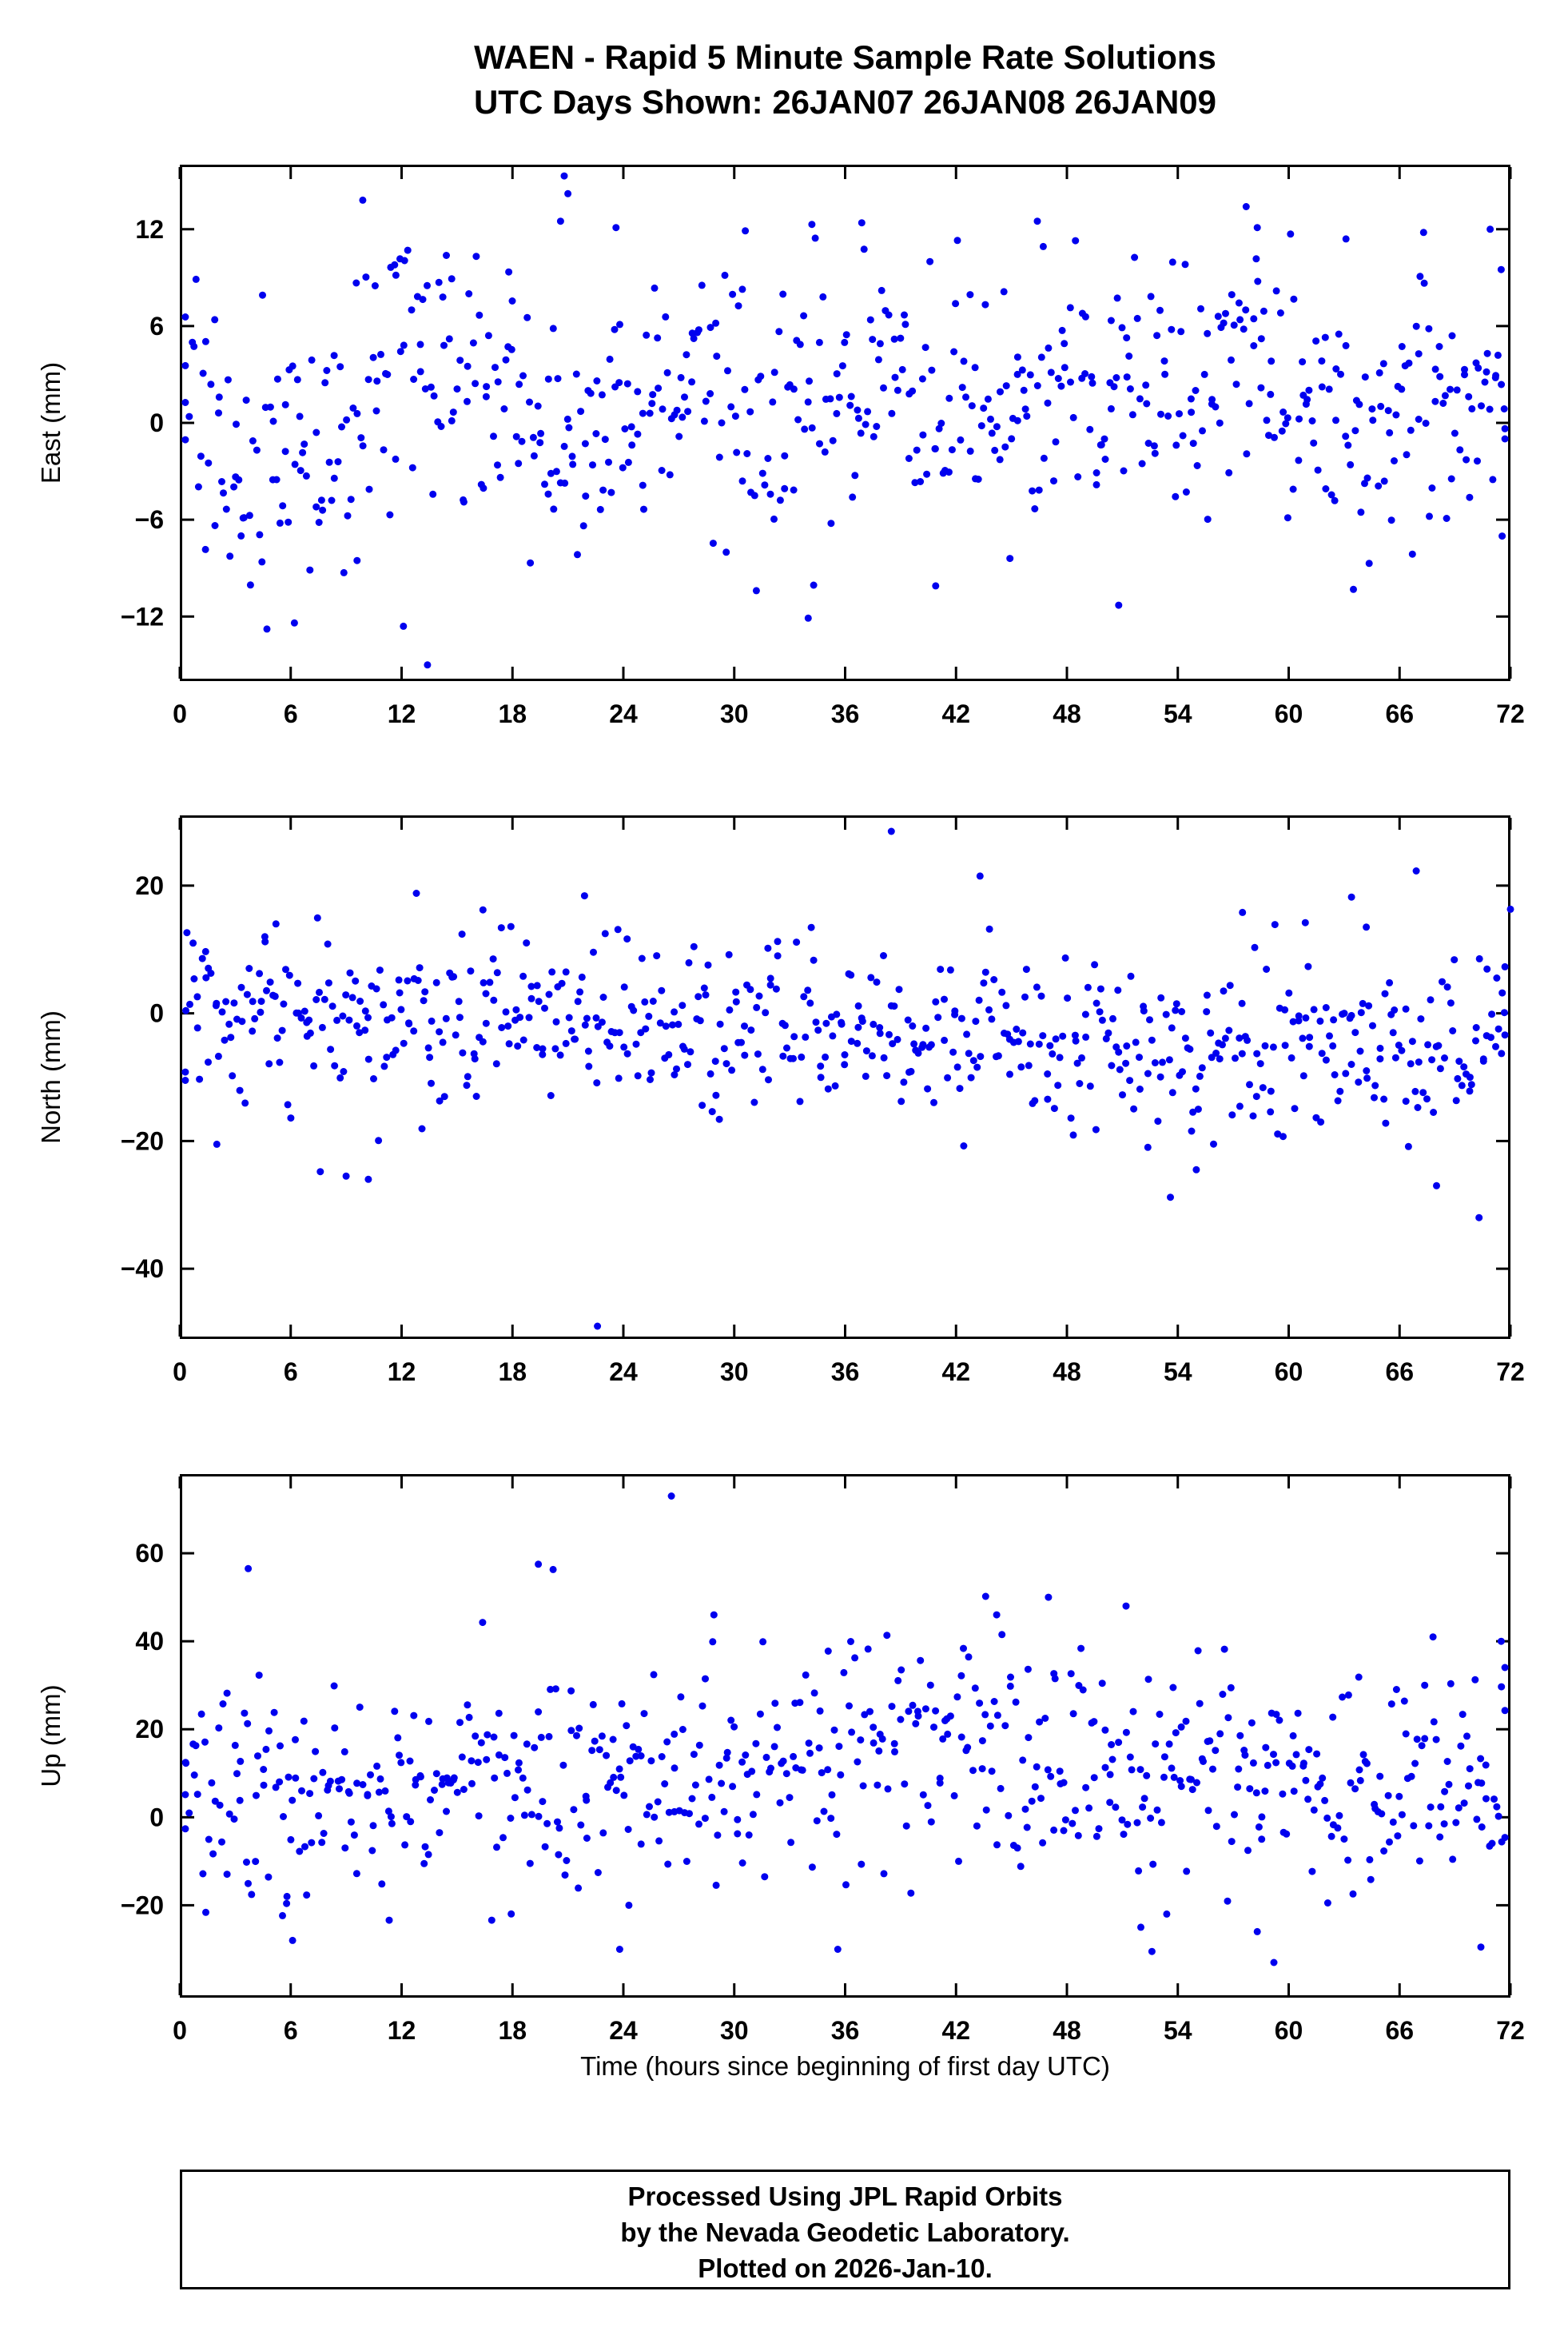 Image resolution: width=1568 pixels, height=2339 pixels. What do you see at coordinates (1067, 1371) in the screenshot?
I see `x-tick-label: 48` at bounding box center [1067, 1371].